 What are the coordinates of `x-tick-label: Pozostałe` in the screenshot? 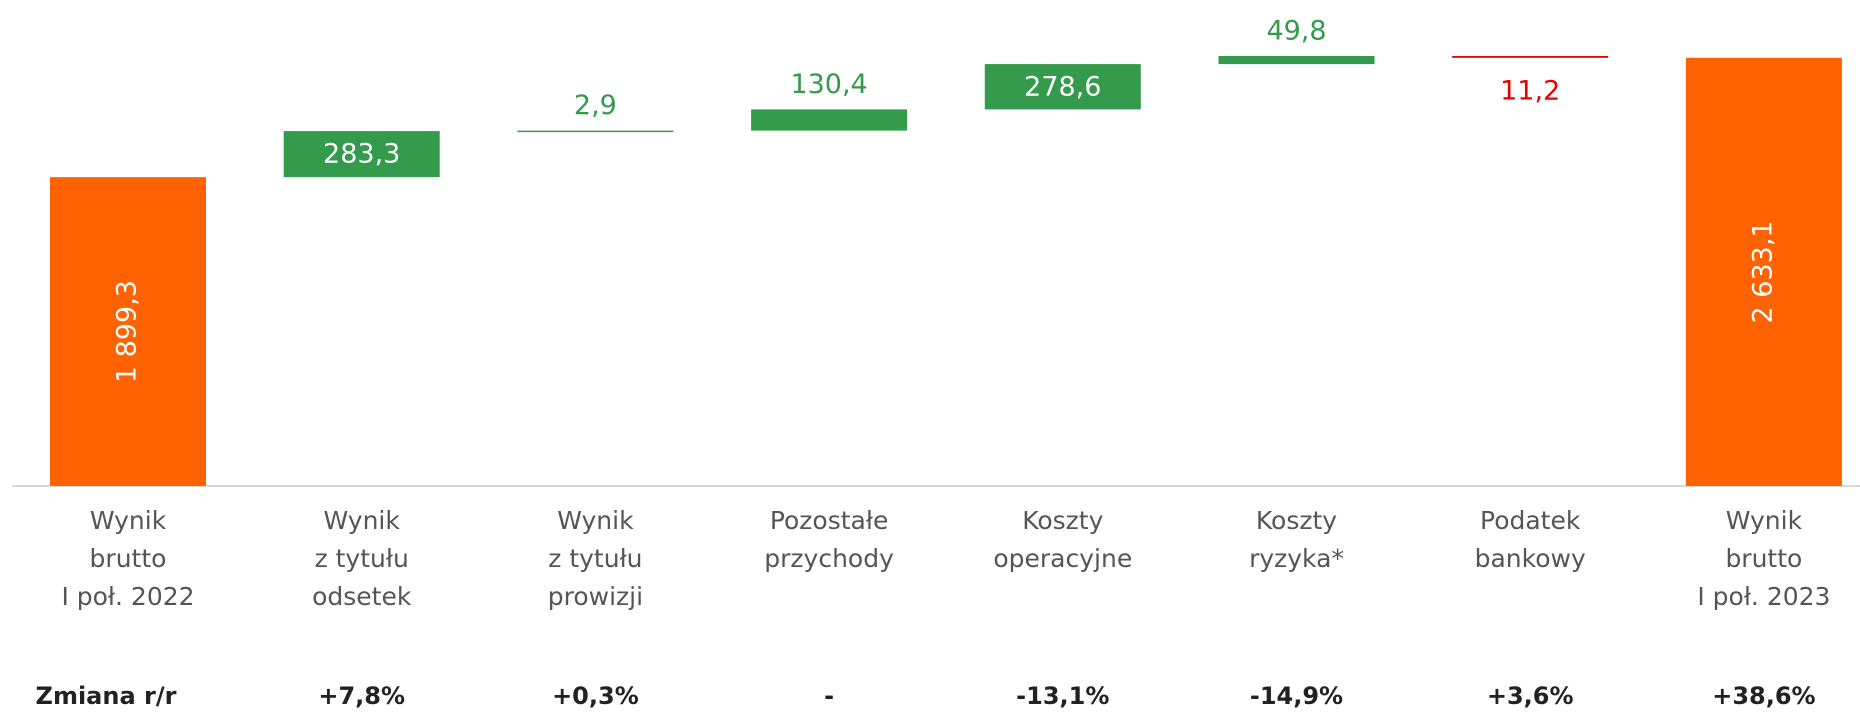 It's located at (829, 520).